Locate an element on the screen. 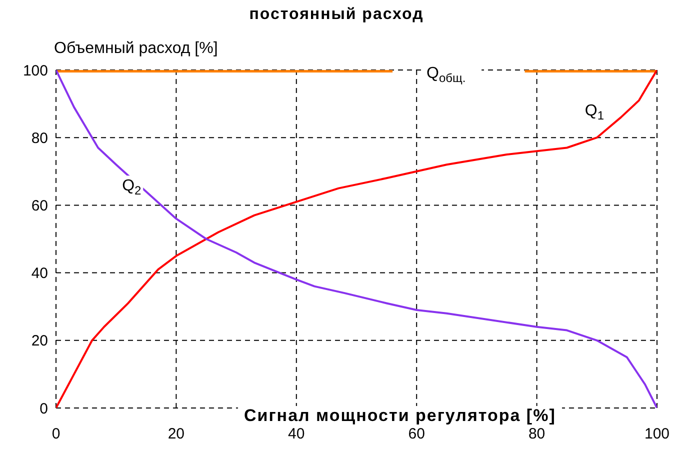  y-axis-title: Объемный расход [%] is located at coordinates (136, 49).